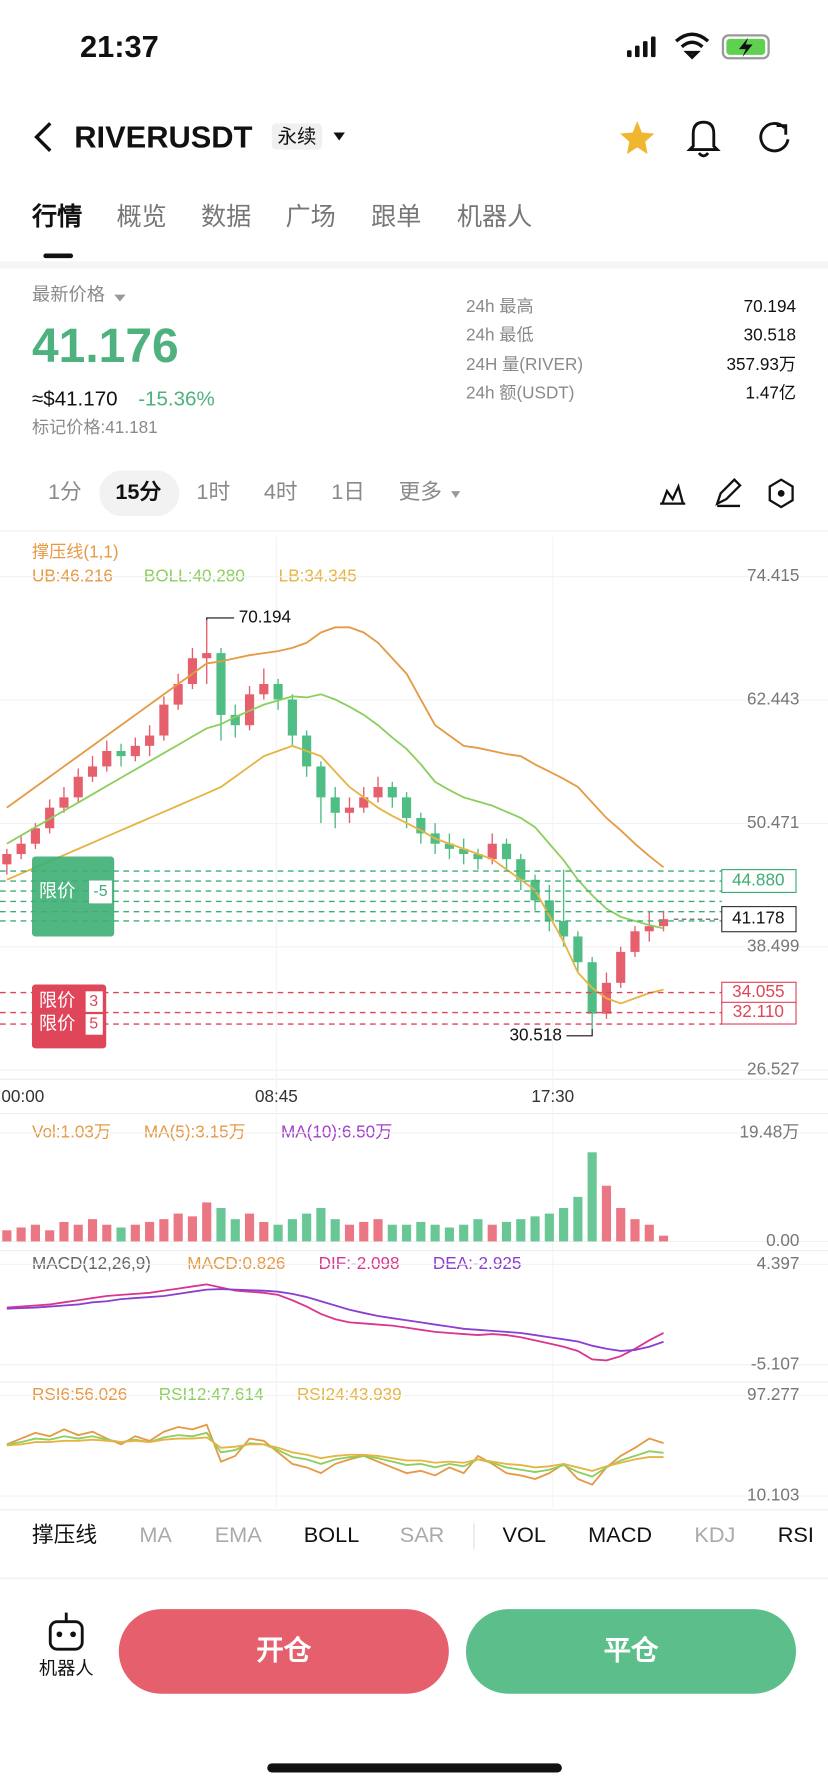 The height and width of the screenshot is (1792, 828). Describe the element at coordinates (770, 335) in the screenshot. I see `stat-value: 30.518` at that location.